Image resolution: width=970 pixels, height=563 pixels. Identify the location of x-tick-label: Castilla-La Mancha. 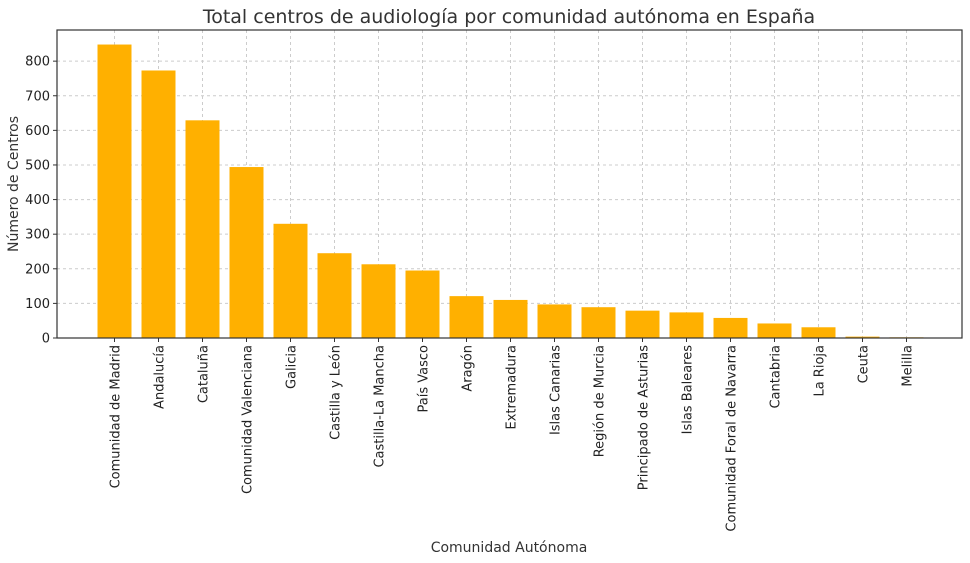
(380, 406).